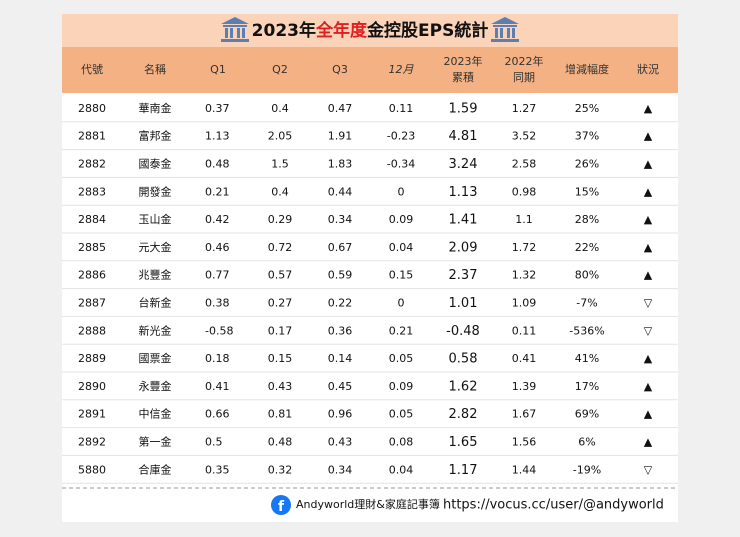  Describe the element at coordinates (280, 275) in the screenshot. I see `table-cell: 0.57` at that location.